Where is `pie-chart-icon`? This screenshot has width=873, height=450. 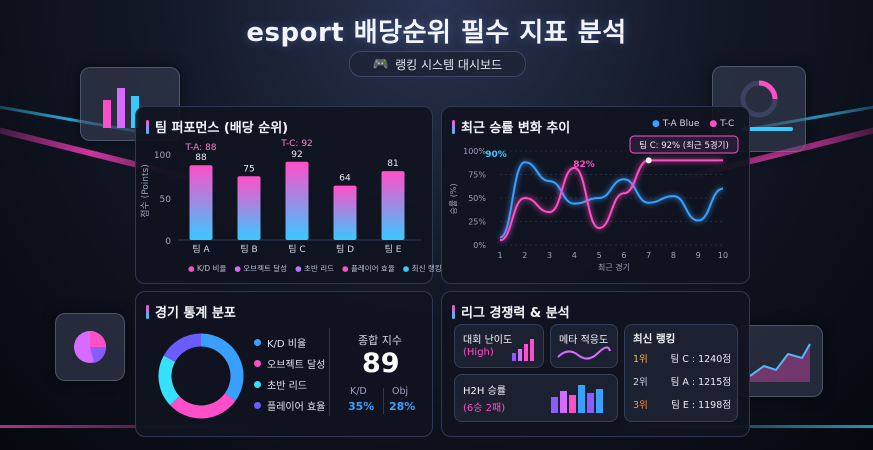 pie-chart-icon is located at coordinates (90, 347).